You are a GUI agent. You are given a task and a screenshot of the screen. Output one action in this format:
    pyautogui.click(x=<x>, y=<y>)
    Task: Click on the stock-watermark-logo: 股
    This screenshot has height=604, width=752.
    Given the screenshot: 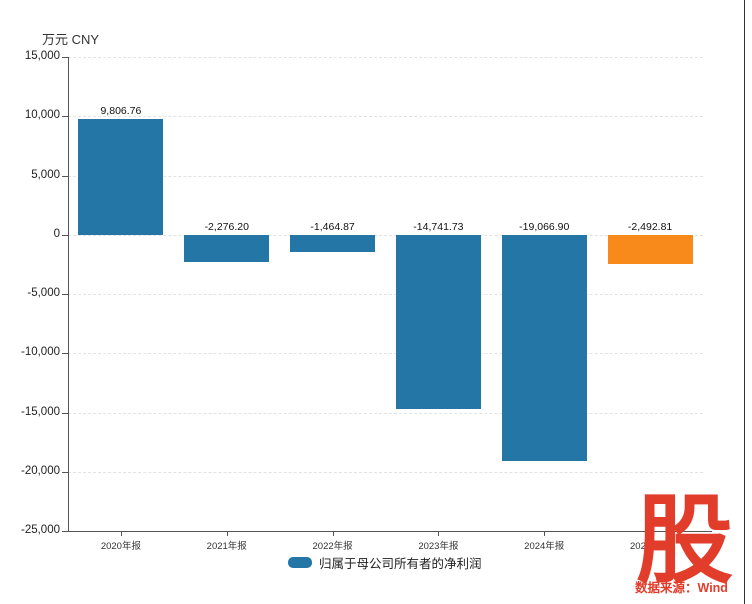 What is the action you would take?
    pyautogui.click(x=684, y=540)
    